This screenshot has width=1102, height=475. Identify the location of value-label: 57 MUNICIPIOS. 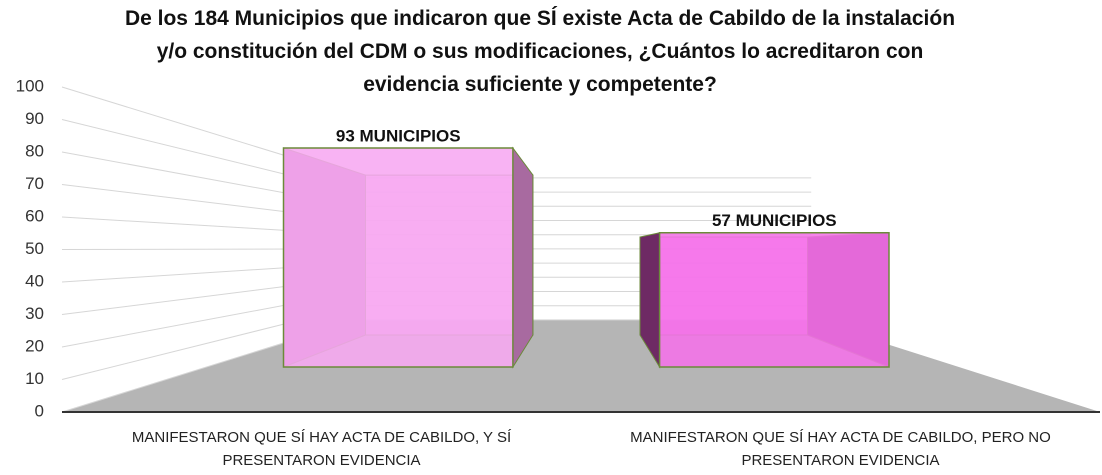
(774, 220).